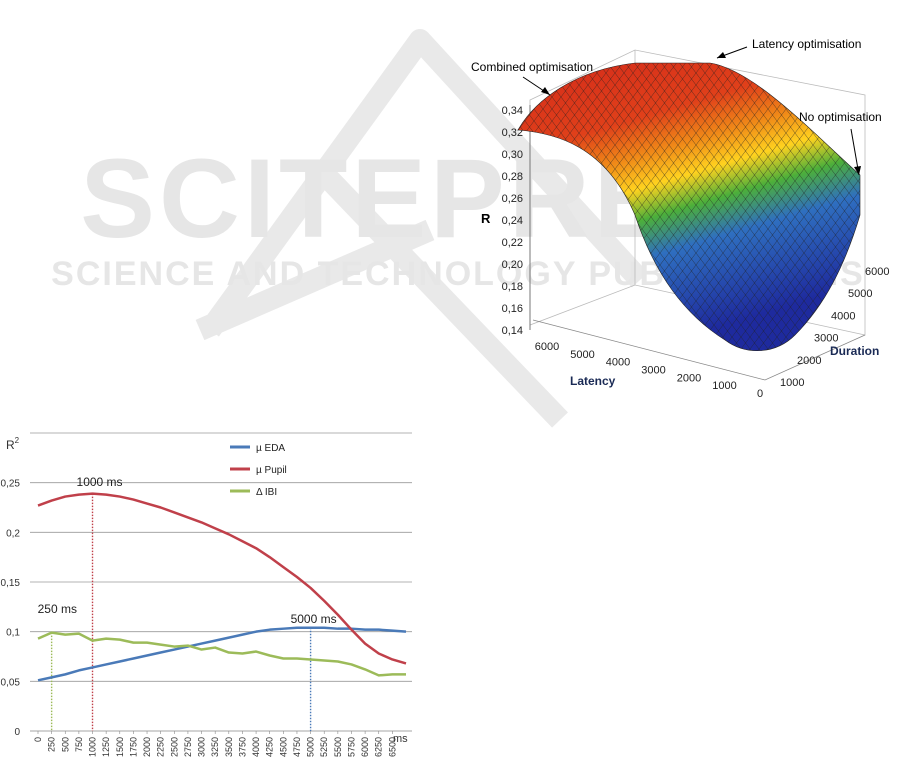  What do you see at coordinates (93, 747) in the screenshot?
I see `x-tick-label: 1000` at bounding box center [93, 747].